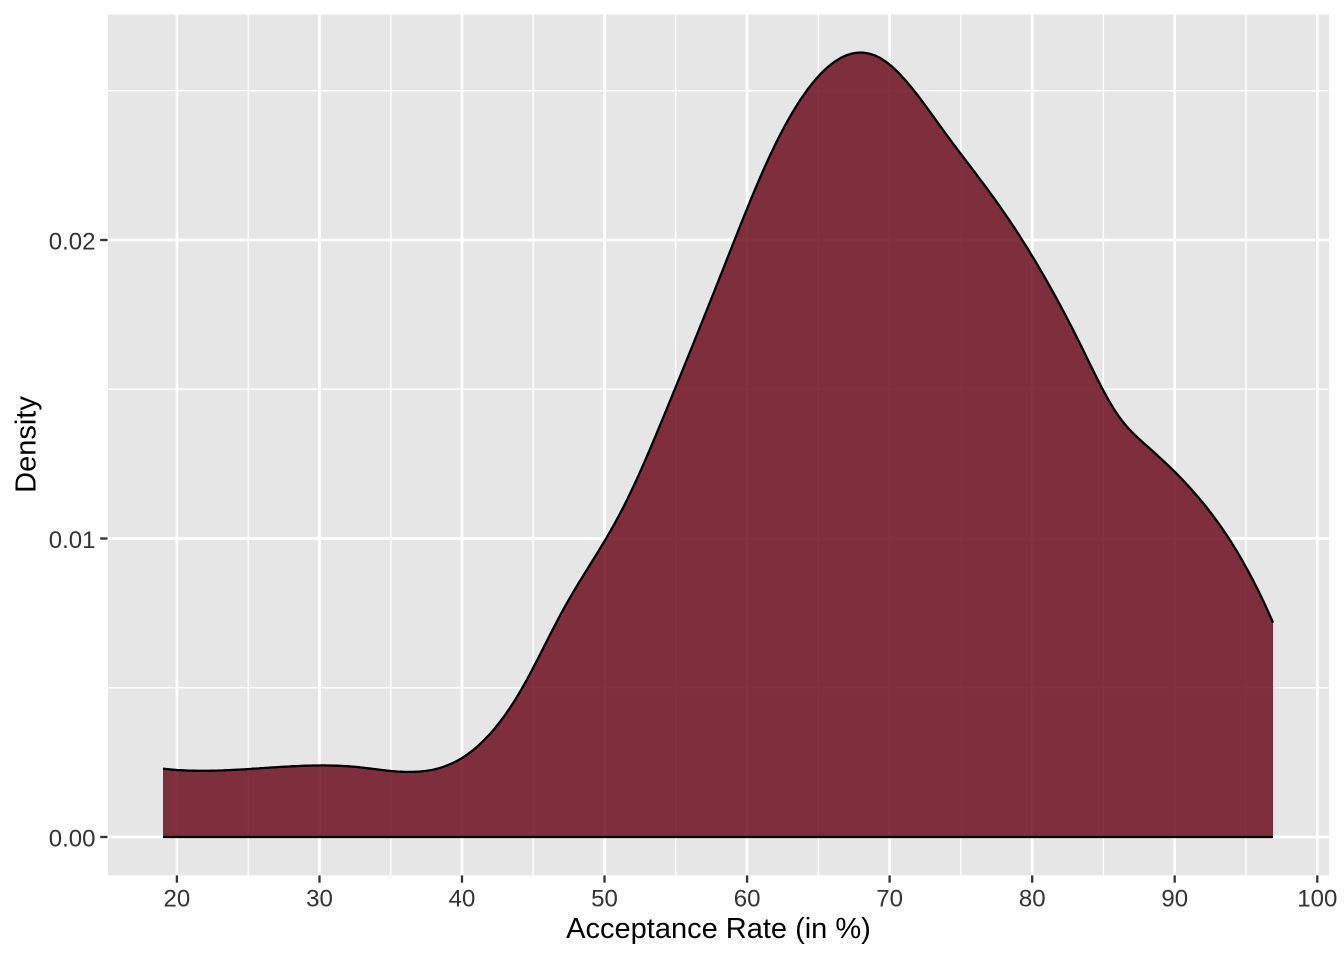 This screenshot has width=1344, height=960. I want to click on svg-text: 80, so click(1032, 899).